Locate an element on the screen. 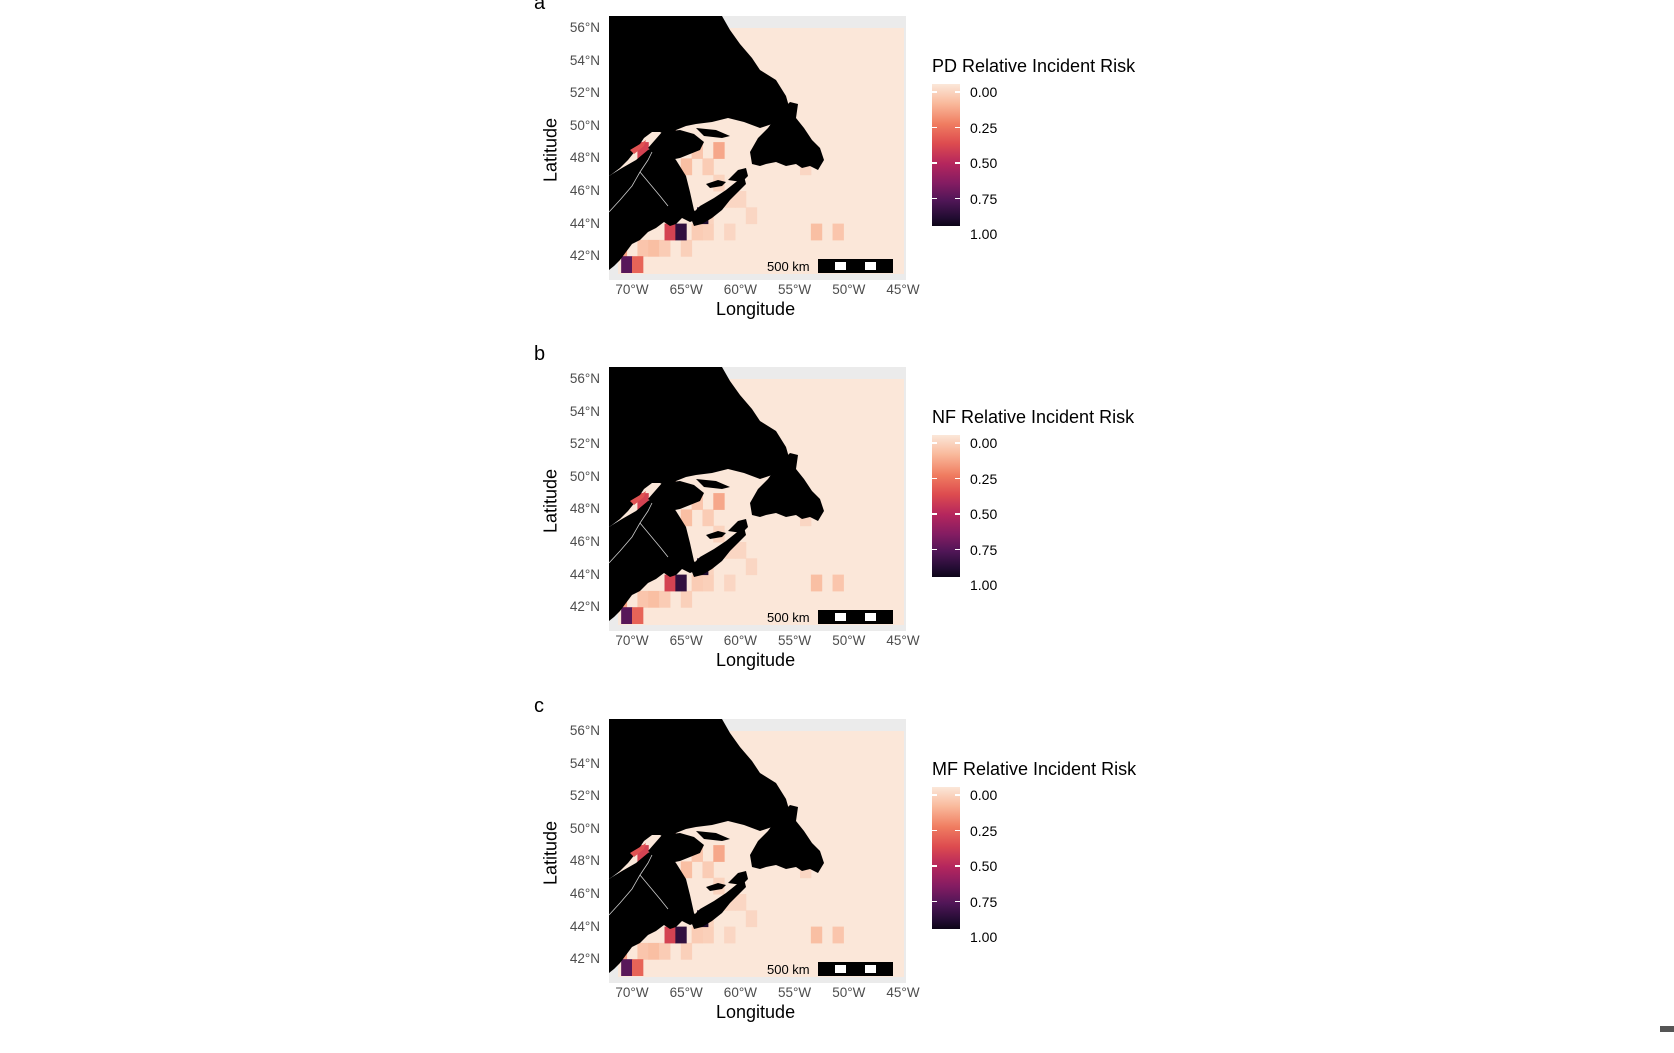 This screenshot has height=1053, width=1674. legend-tick-label: 0.25 is located at coordinates (984, 478).